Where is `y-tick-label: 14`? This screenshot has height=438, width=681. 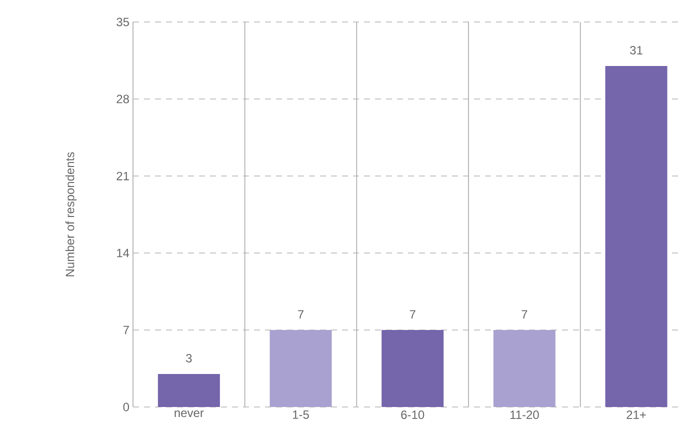 y-tick-label: 14 is located at coordinates (123, 253).